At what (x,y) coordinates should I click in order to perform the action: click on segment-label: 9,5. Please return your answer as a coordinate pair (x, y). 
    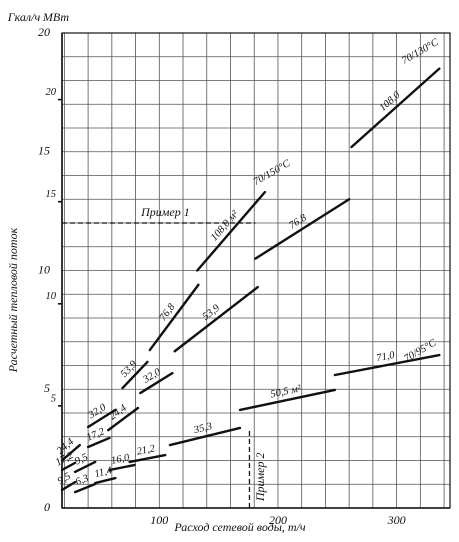
    Looking at the image, I should click on (81, 460).